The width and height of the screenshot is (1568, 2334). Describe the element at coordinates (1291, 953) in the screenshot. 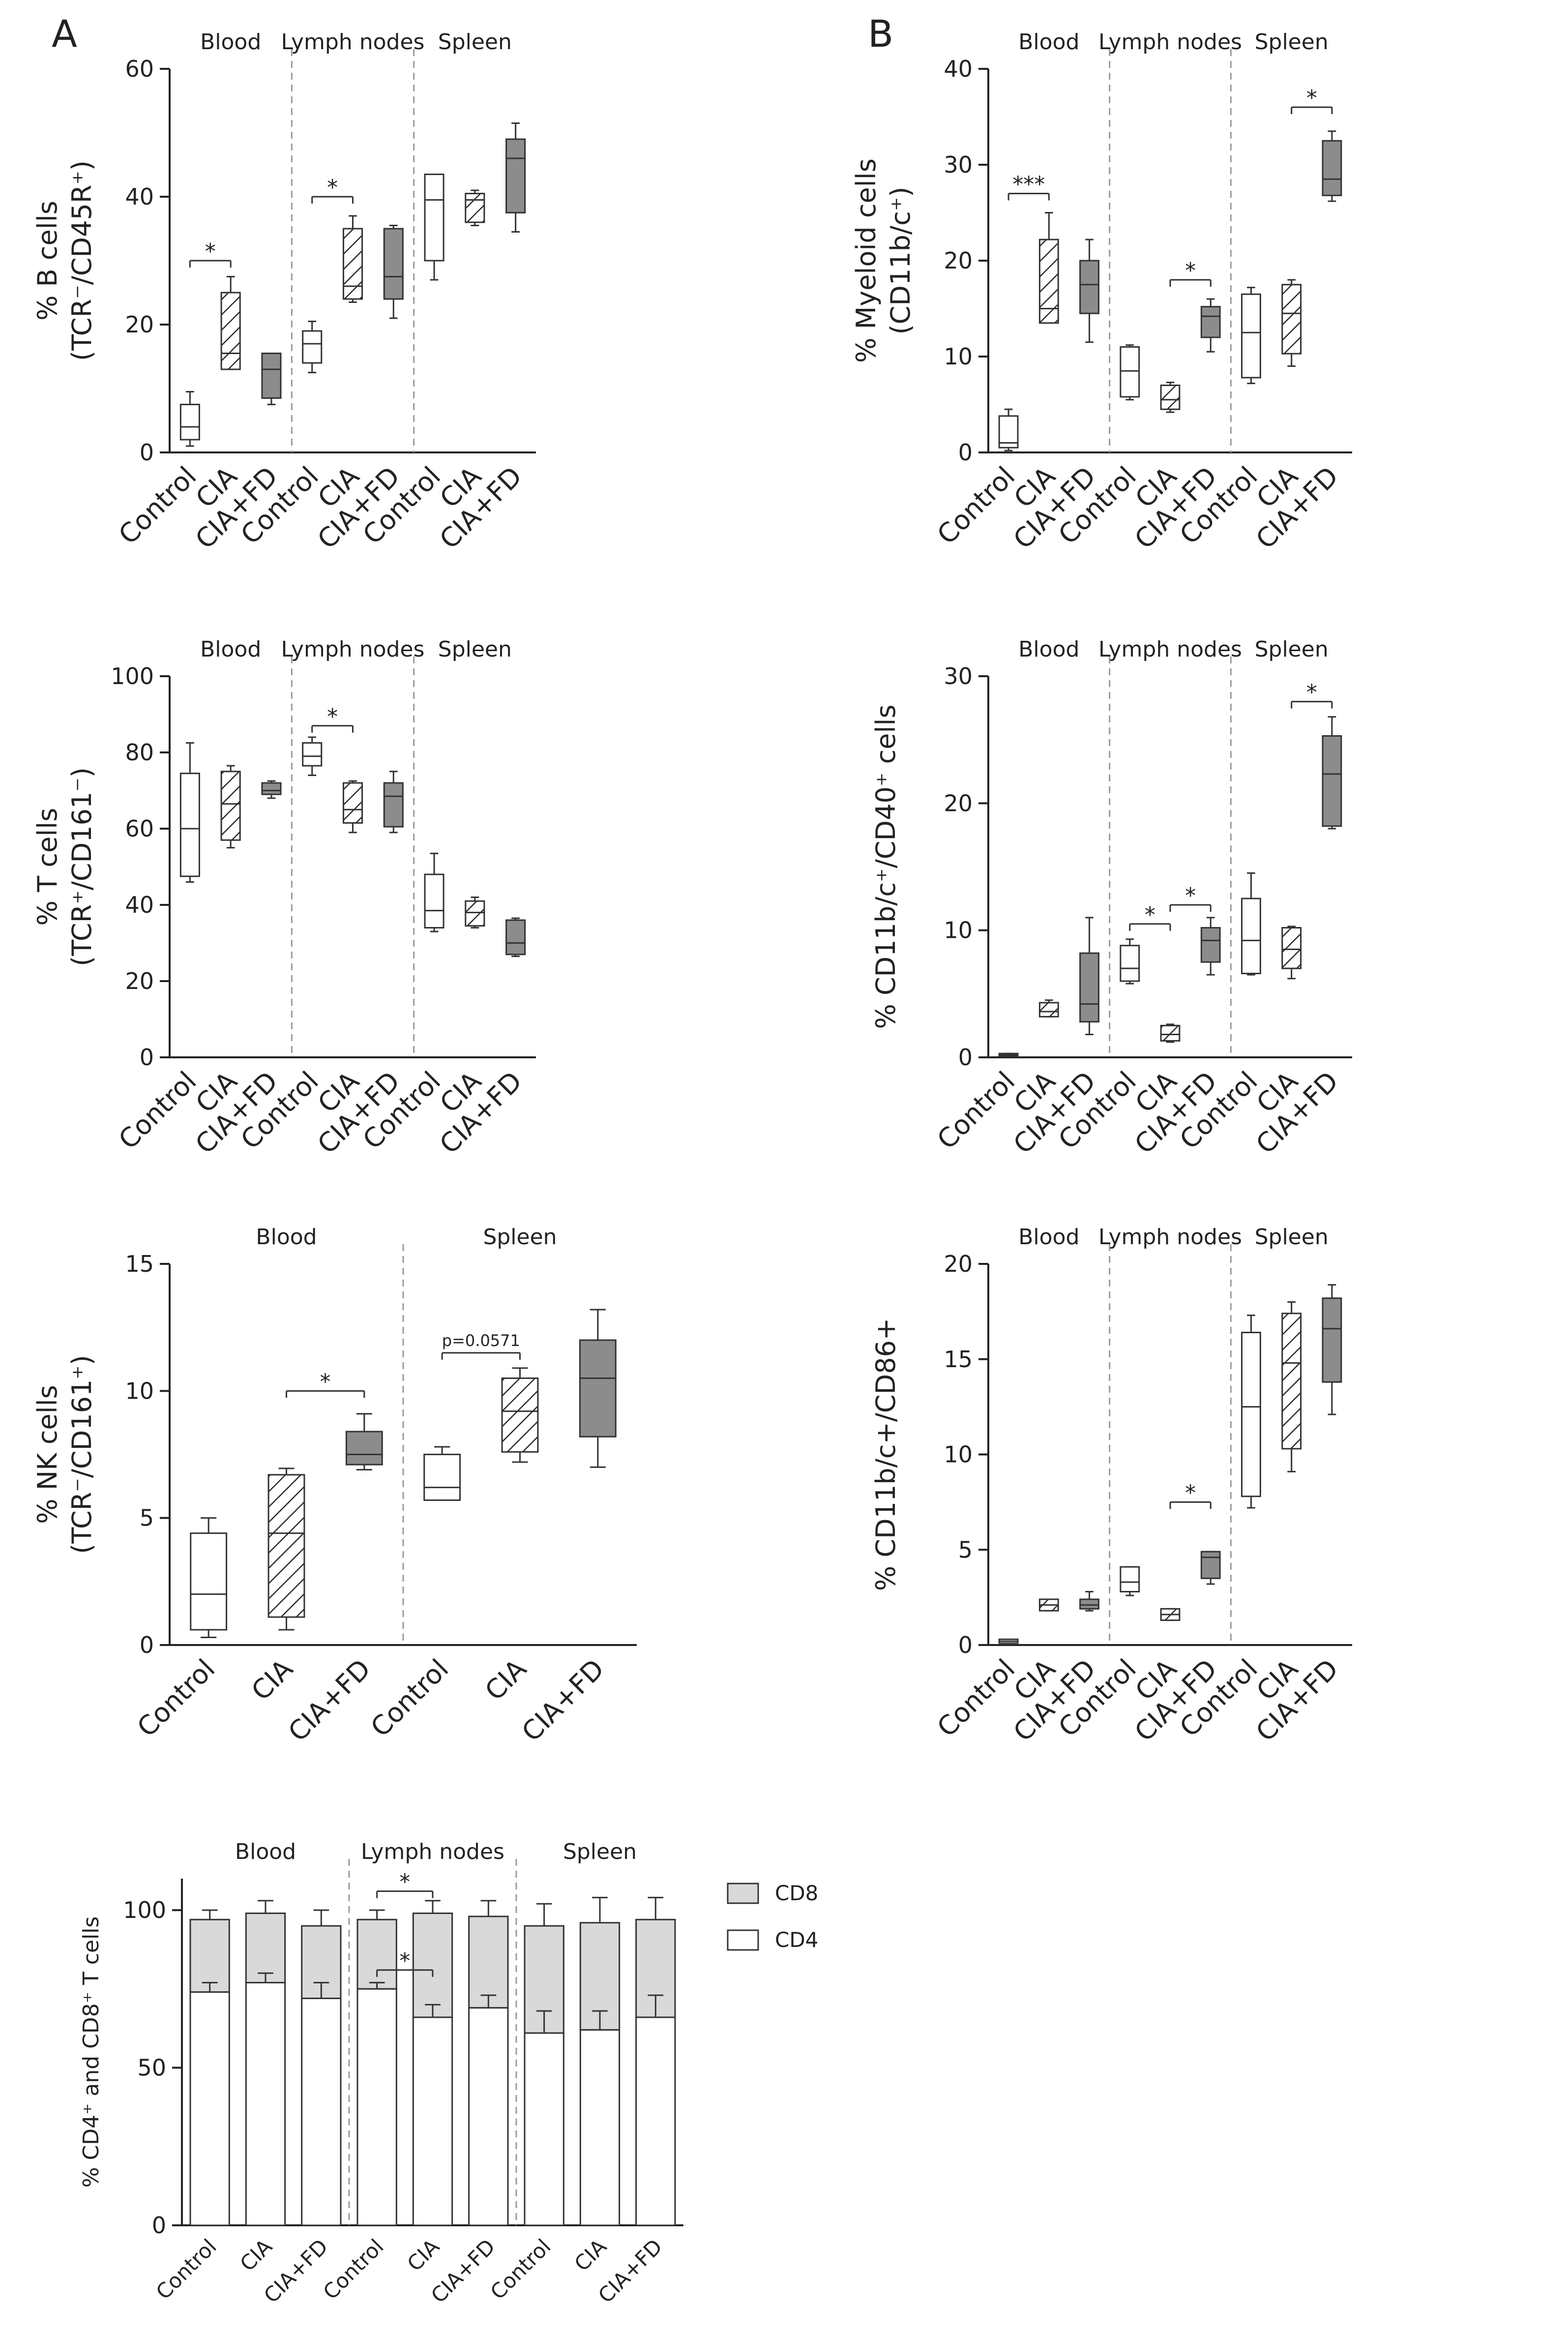

I see `box-spleen-cia` at that location.